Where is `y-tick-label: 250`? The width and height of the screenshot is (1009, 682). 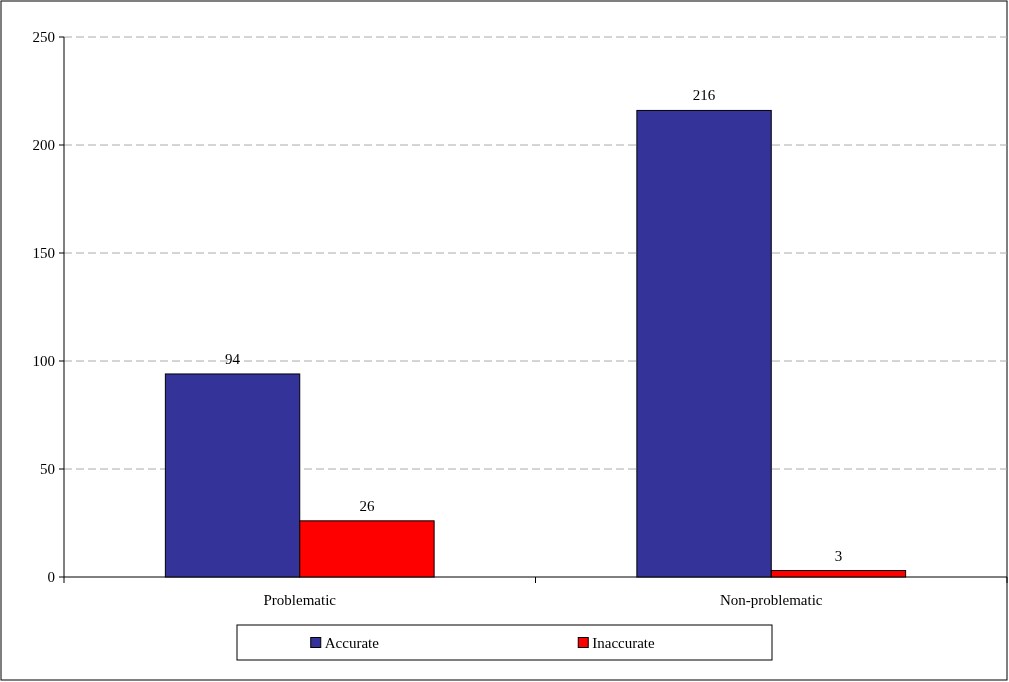 y-tick-label: 250 is located at coordinates (43, 37).